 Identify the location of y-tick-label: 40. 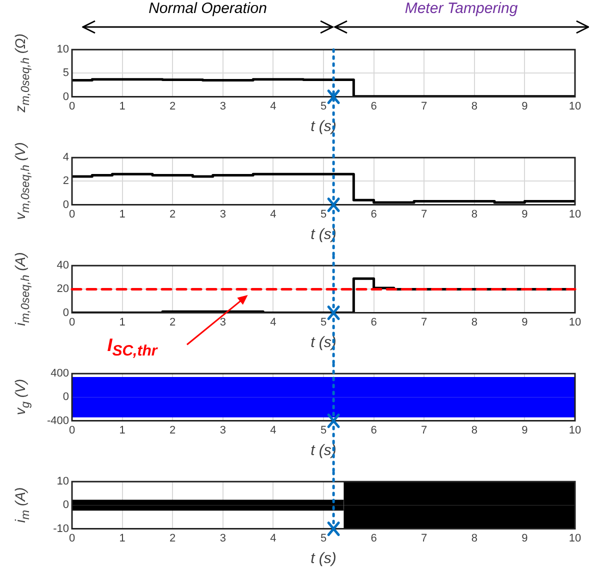
(62, 266).